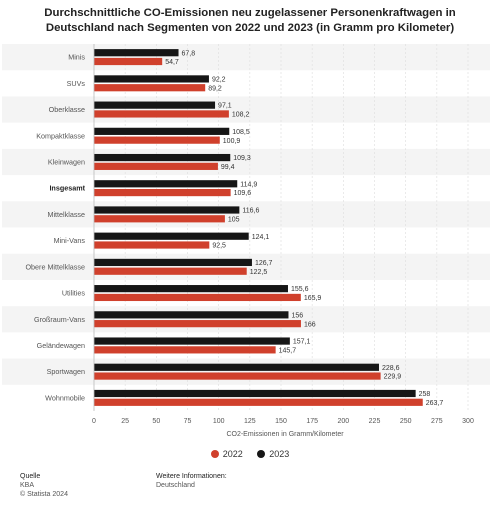  I want to click on data-label-2023: 156, so click(297, 315).